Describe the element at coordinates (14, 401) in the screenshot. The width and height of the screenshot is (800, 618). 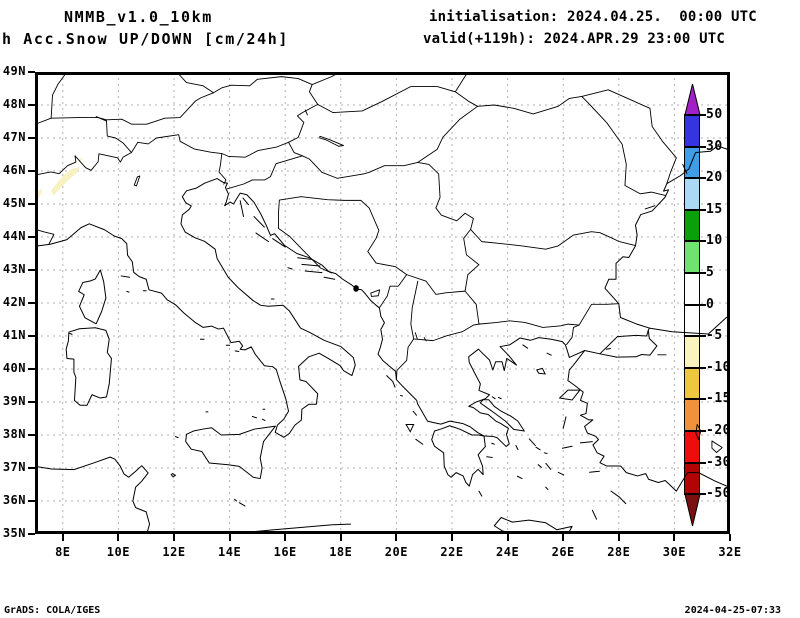
I see `lat-label: 39N` at that location.